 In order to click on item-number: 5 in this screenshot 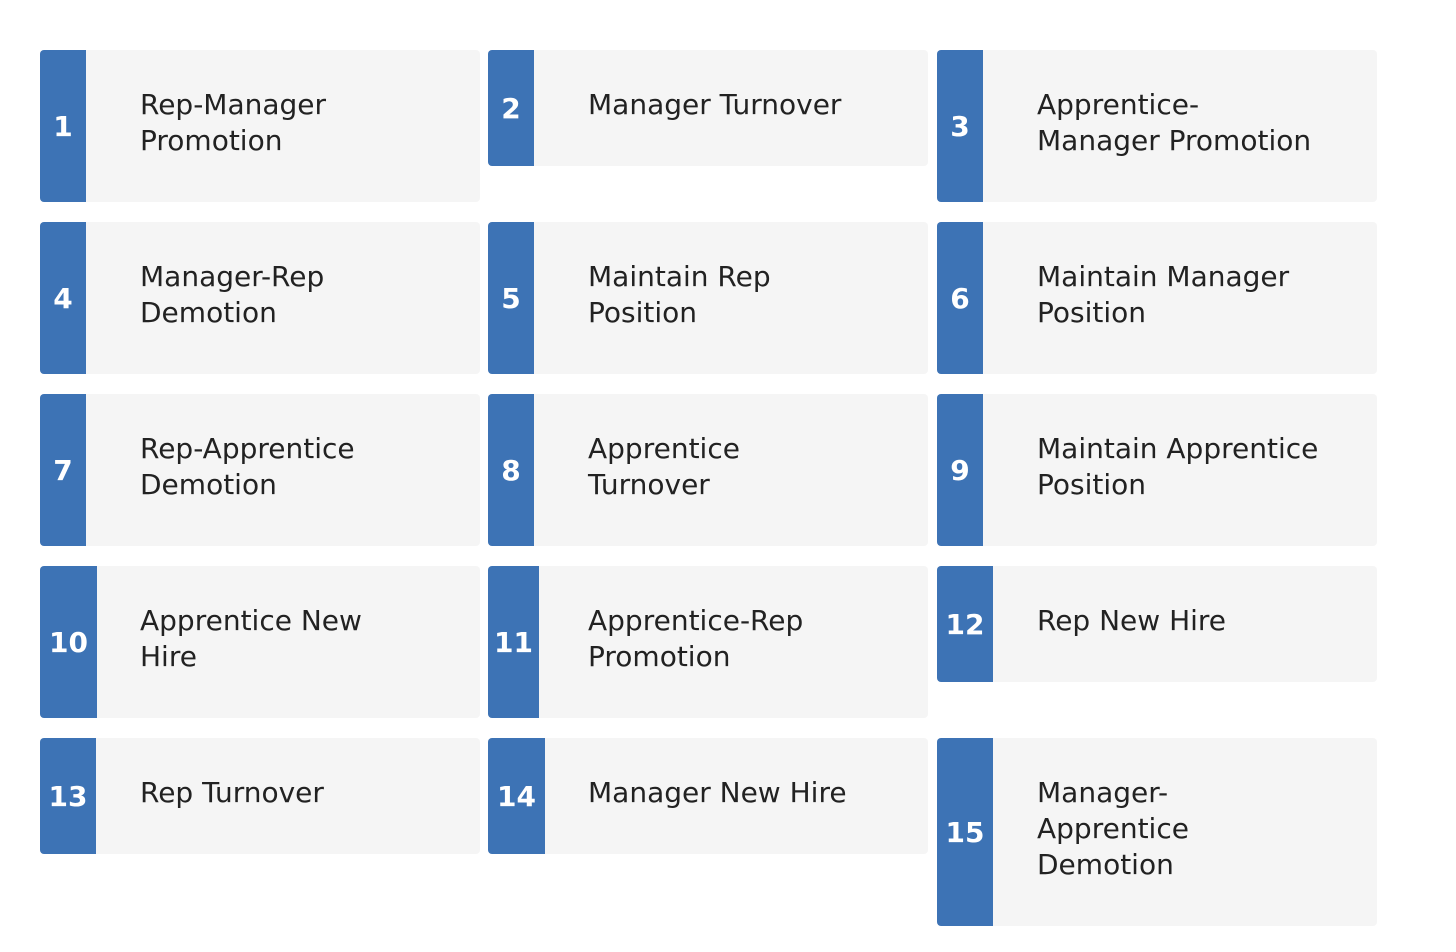, I will do `click(511, 298)`.